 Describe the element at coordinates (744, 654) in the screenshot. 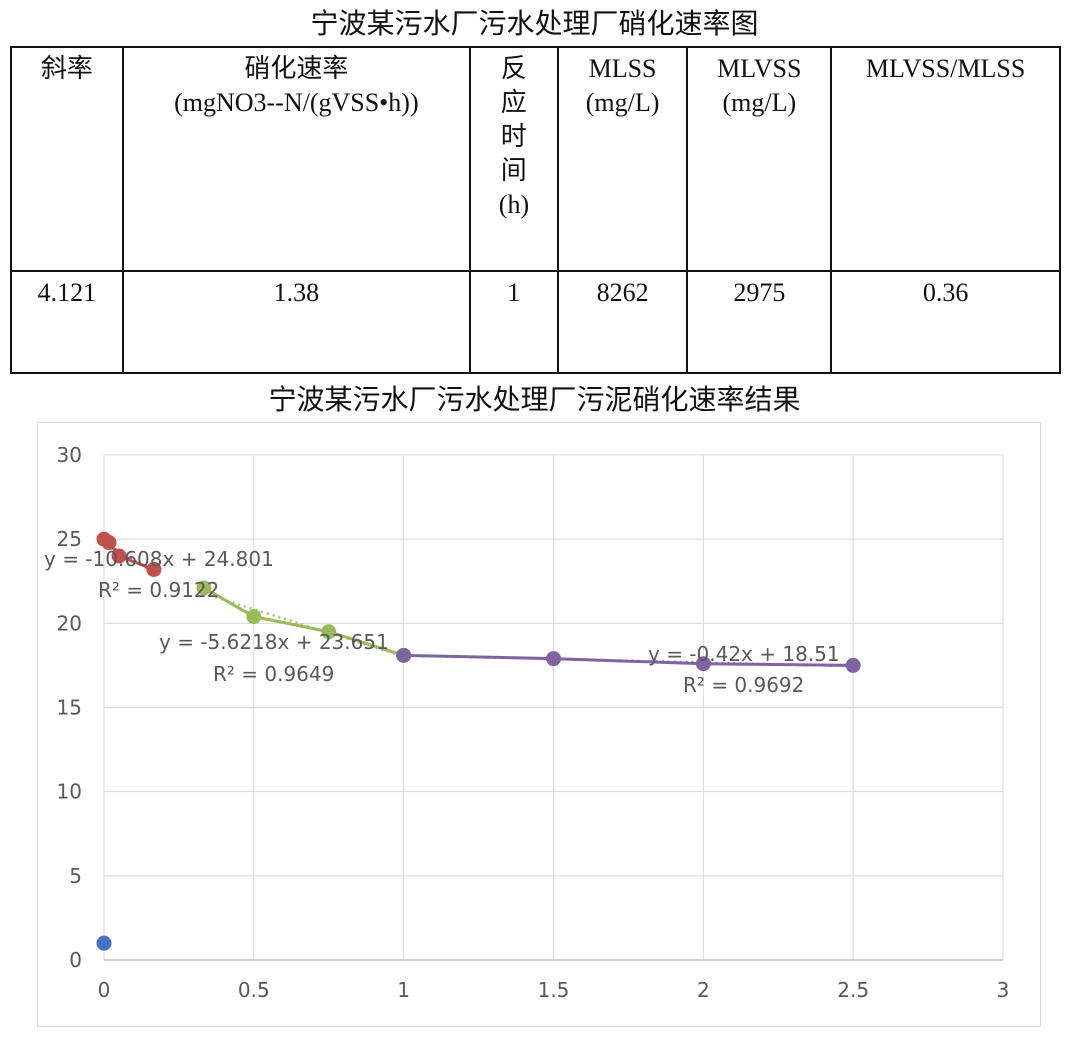

I see `trendline-equation: y = -0.42x + 18.51` at that location.